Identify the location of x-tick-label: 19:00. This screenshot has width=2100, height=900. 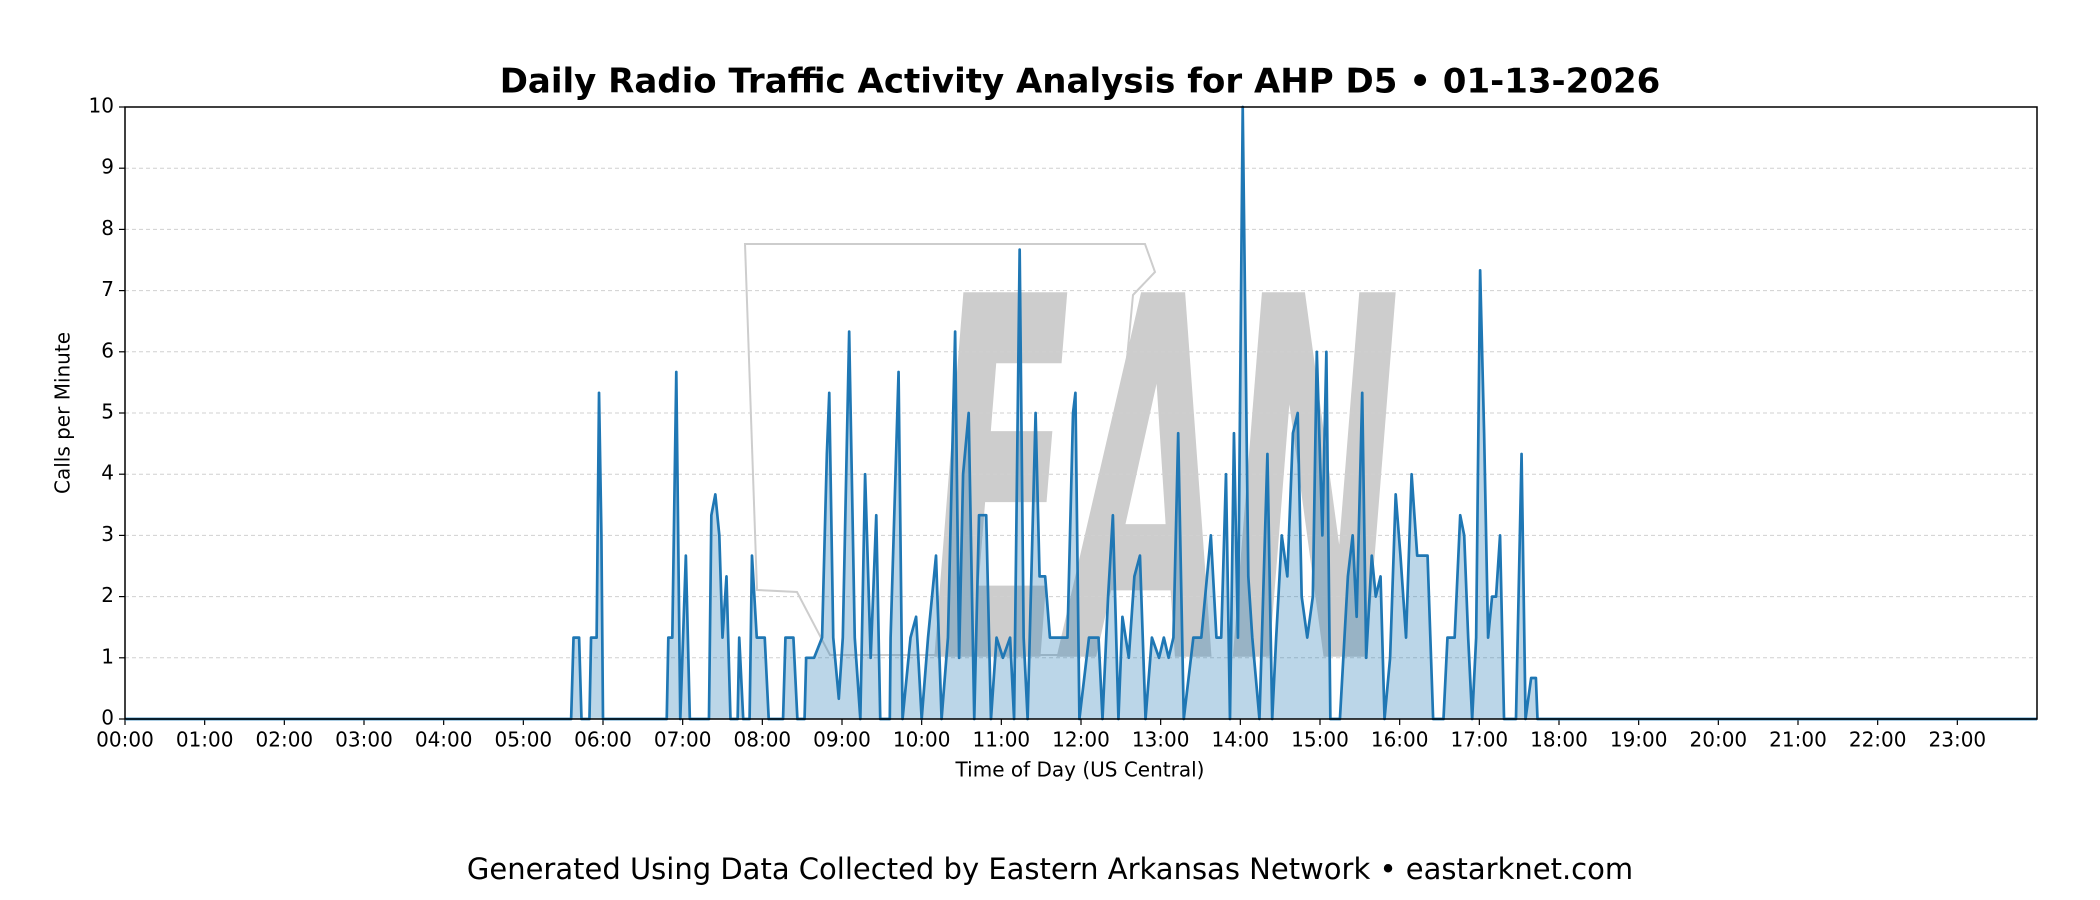
(1639, 740).